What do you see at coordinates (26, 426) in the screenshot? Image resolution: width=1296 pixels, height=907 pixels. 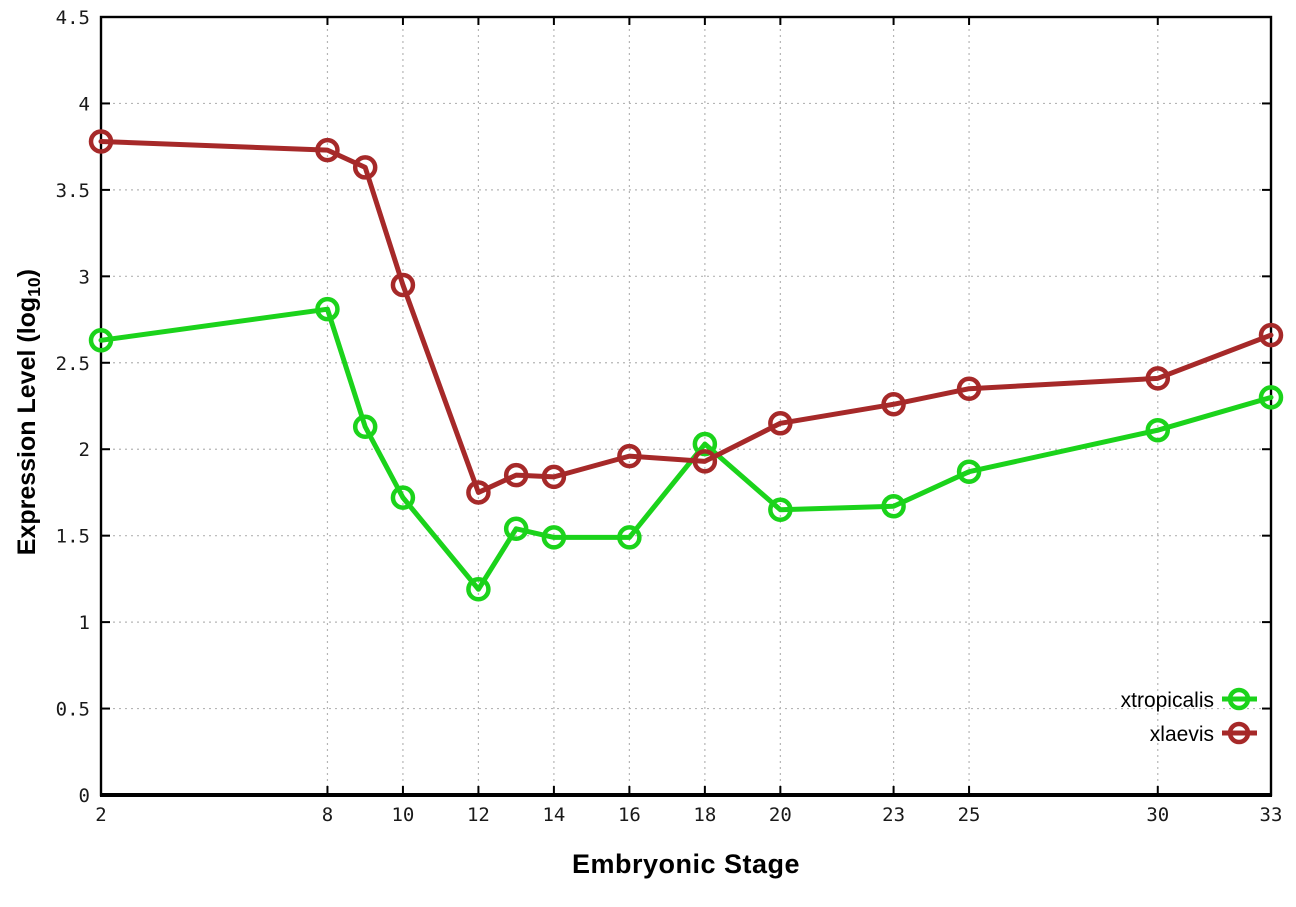 I see `y-axis-label-text: Expression Level (log` at bounding box center [26, 426].